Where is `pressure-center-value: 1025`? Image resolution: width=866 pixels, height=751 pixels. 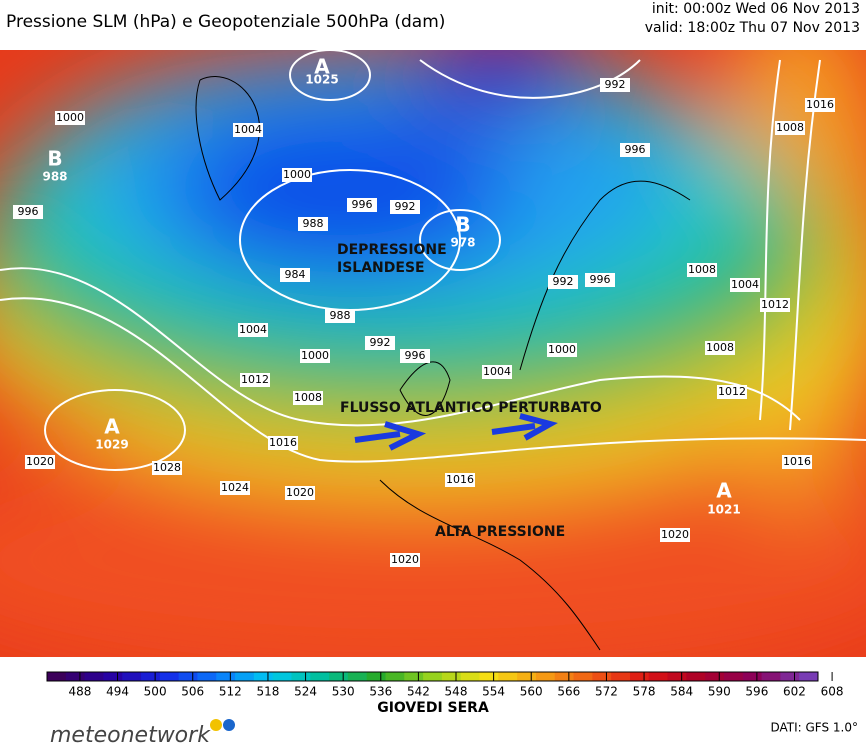 pressure-center-value: 1025 is located at coordinates (321, 80).